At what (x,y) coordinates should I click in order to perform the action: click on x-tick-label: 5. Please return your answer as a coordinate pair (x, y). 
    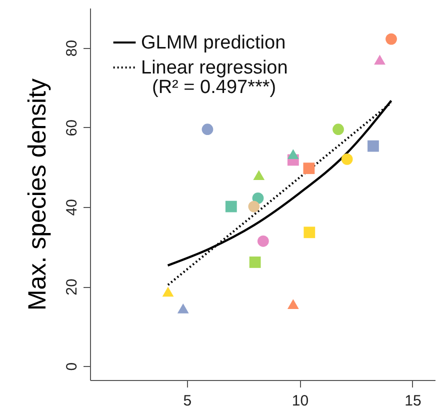
    Looking at the image, I should click on (187, 401).